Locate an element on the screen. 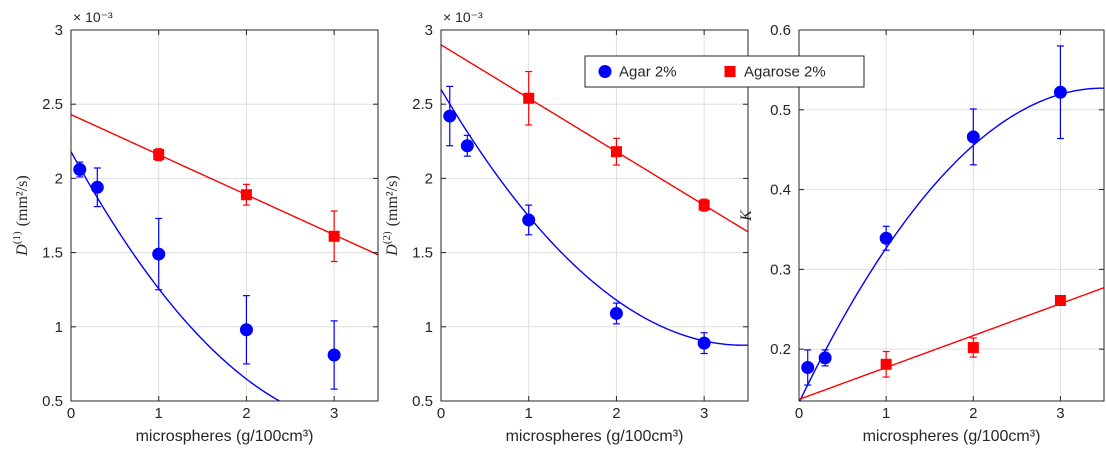 This screenshot has height=464, width=1106. legend-label: Agar 2% is located at coordinates (648, 72).